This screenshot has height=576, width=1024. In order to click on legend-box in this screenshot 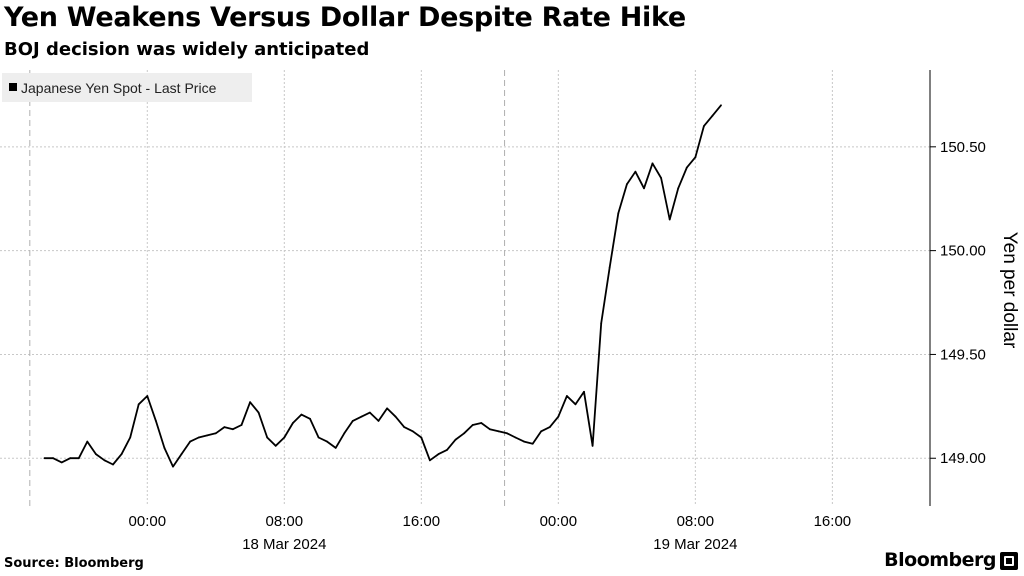, I will do `click(127, 87)`.